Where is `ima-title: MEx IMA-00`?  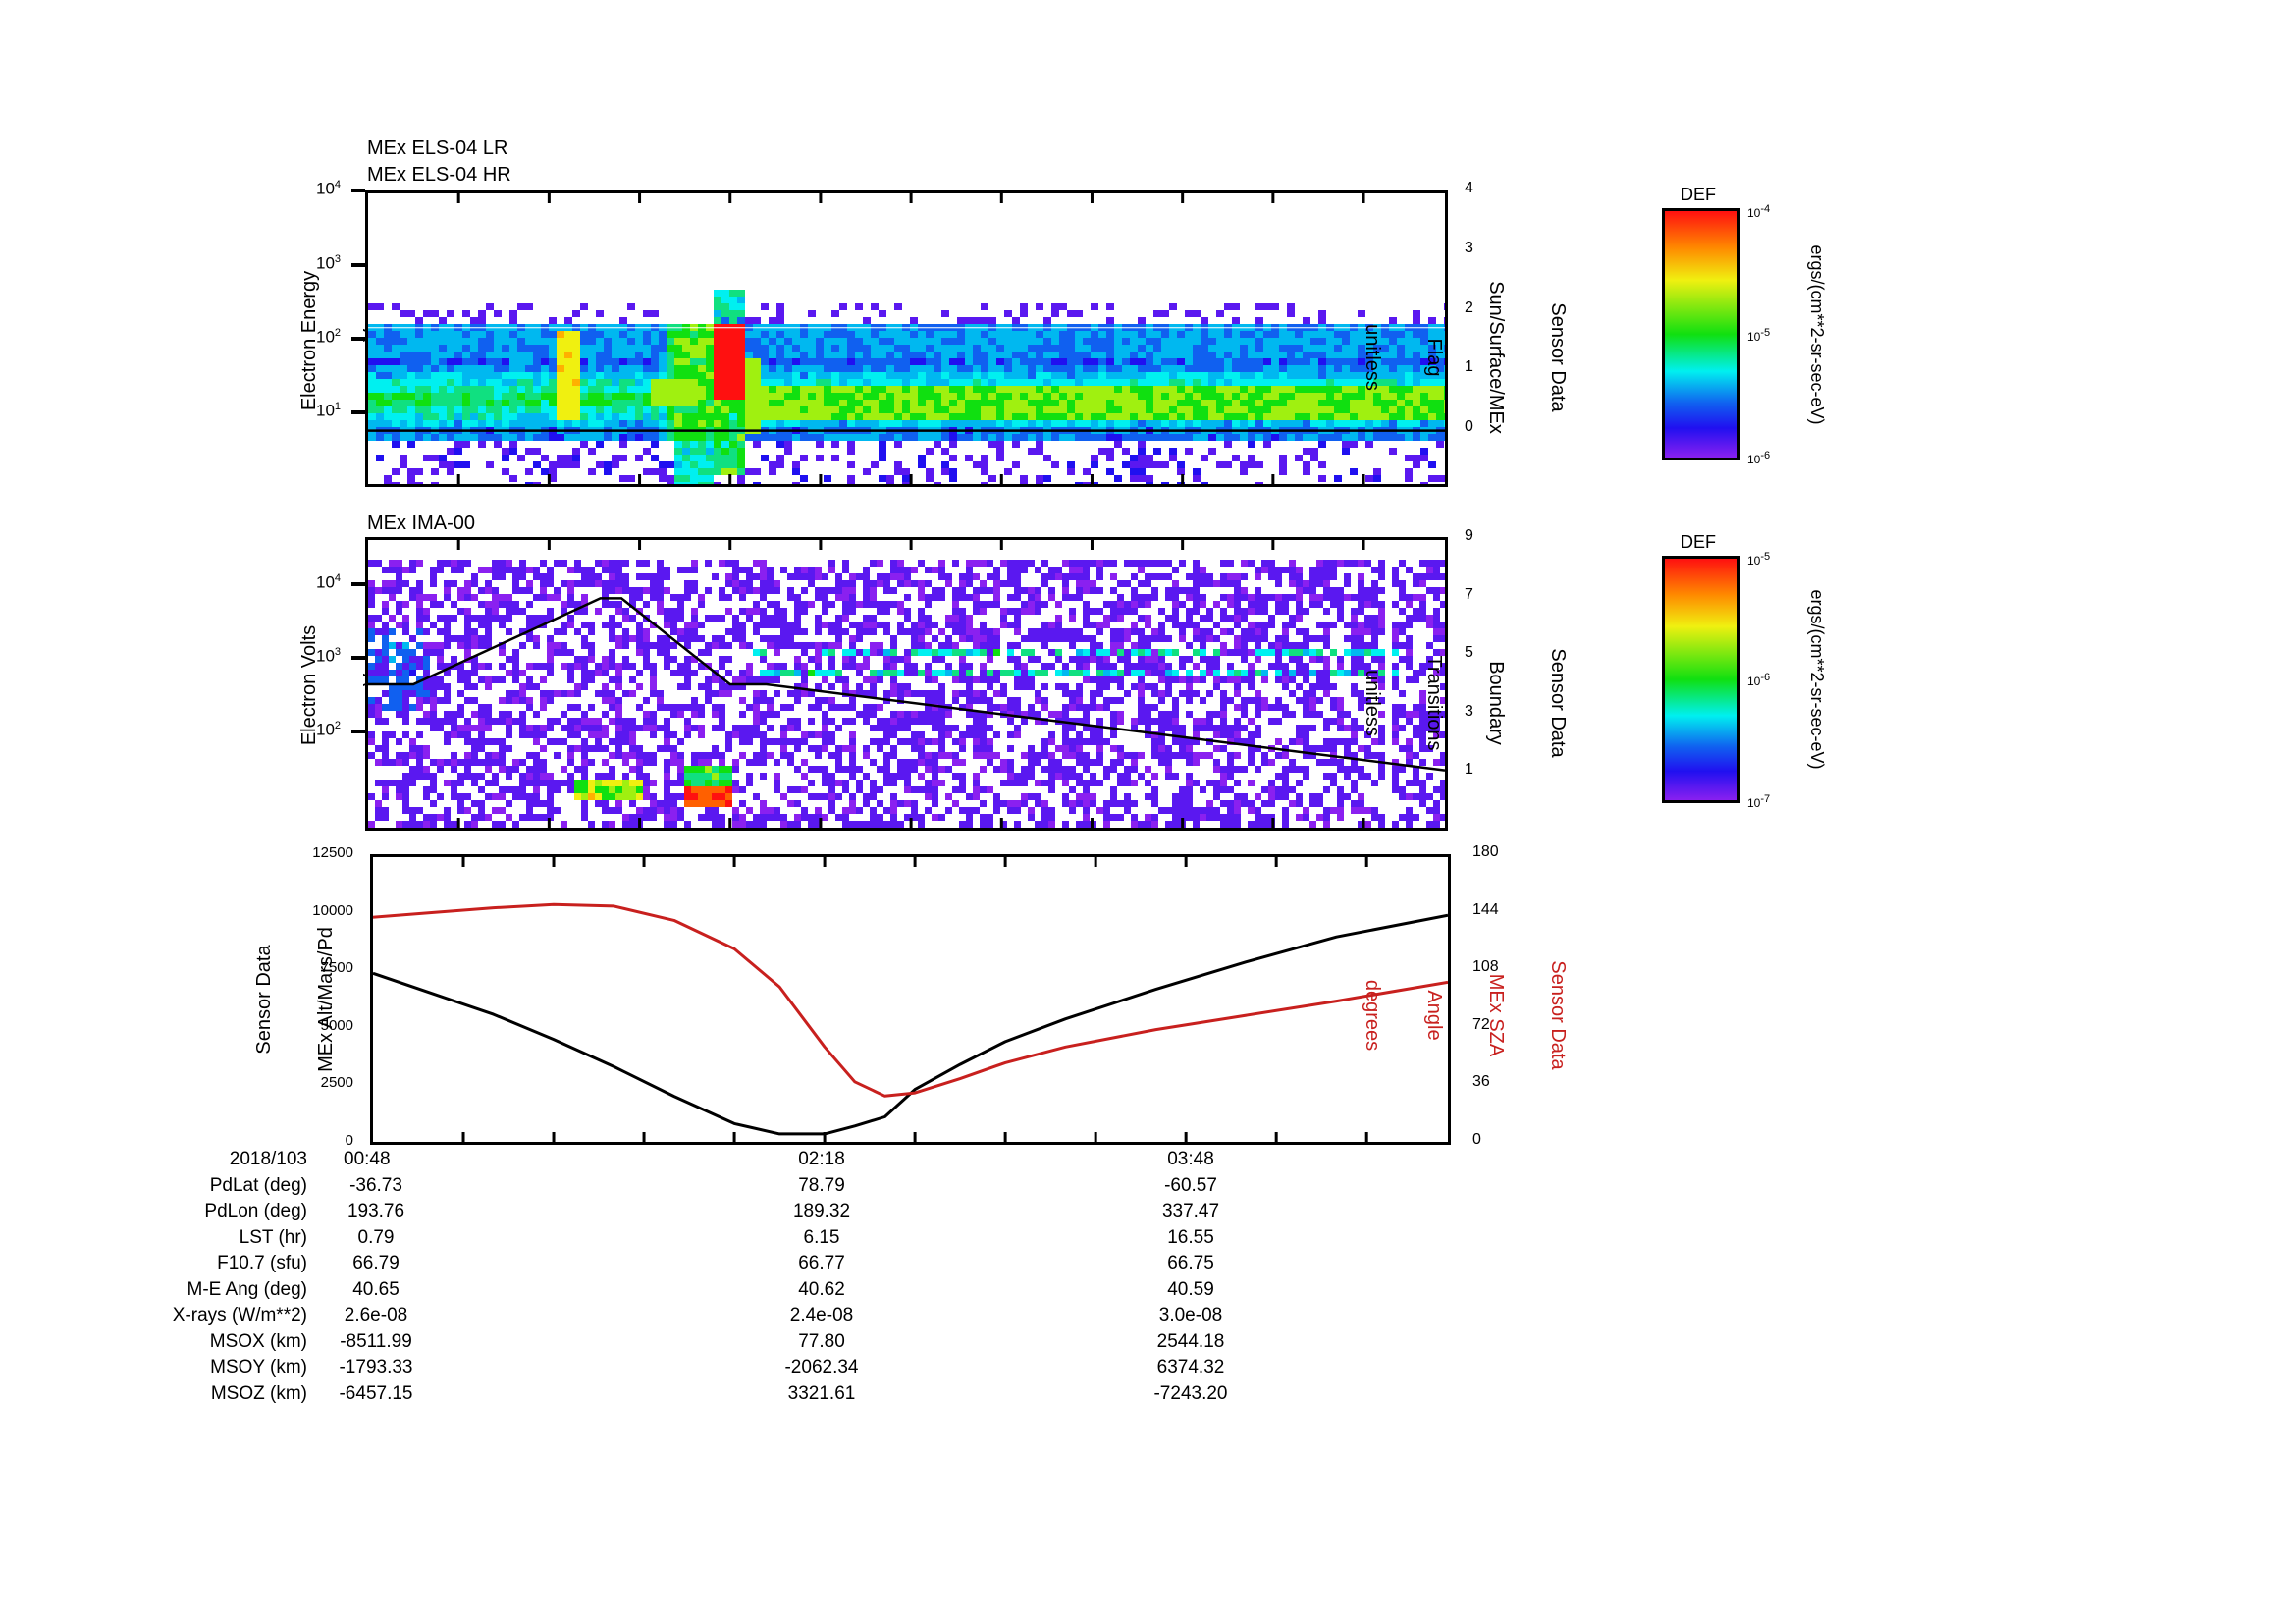
ima-title: MEx IMA-00 is located at coordinates (422, 524).